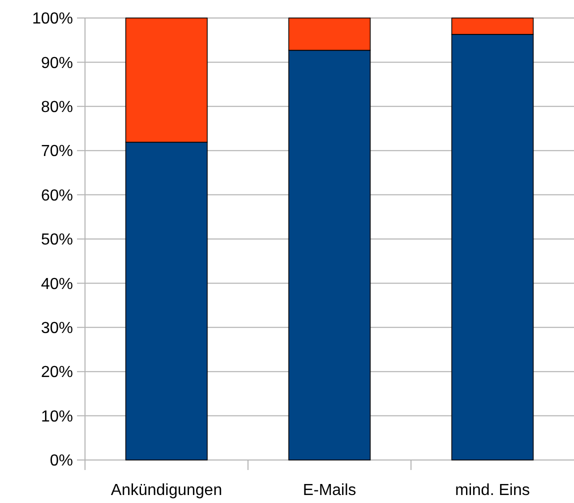  I want to click on y-tick-label: 80%, so click(56, 107).